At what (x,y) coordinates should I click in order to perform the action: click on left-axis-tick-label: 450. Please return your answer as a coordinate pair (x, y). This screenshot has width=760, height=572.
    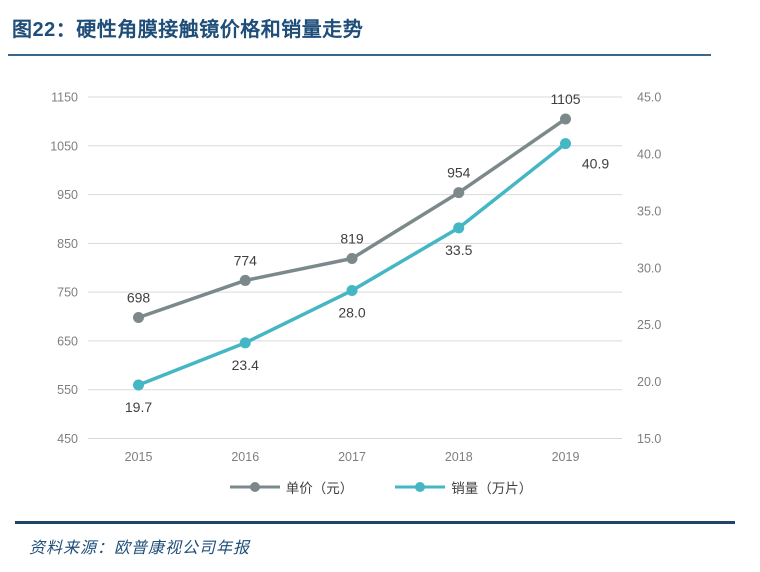
    Looking at the image, I should click on (67, 439).